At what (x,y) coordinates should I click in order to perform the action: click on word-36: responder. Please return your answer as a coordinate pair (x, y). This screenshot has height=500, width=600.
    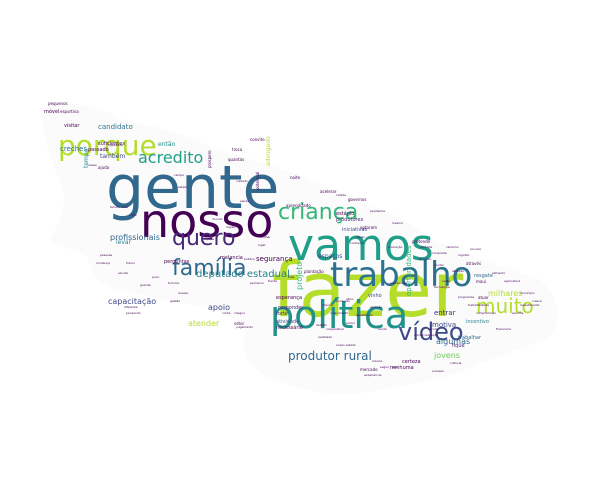
    Looking at the image, I should click on (291, 308).